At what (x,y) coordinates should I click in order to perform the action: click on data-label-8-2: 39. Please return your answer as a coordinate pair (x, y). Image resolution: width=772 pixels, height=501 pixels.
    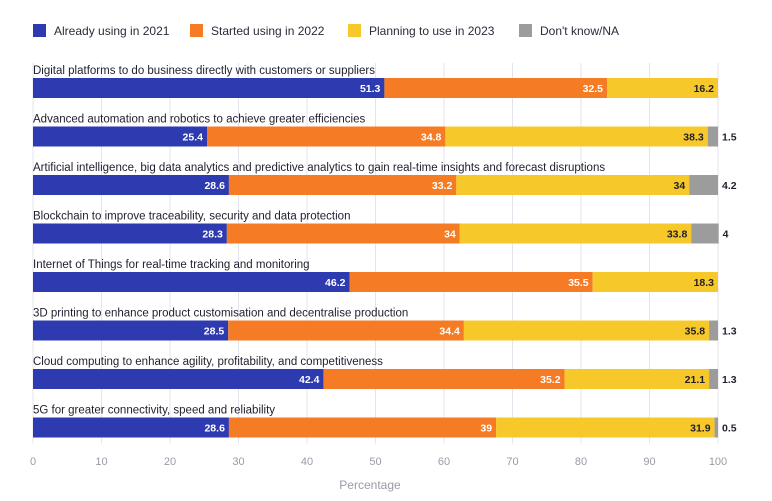
    Looking at the image, I should click on (486, 429).